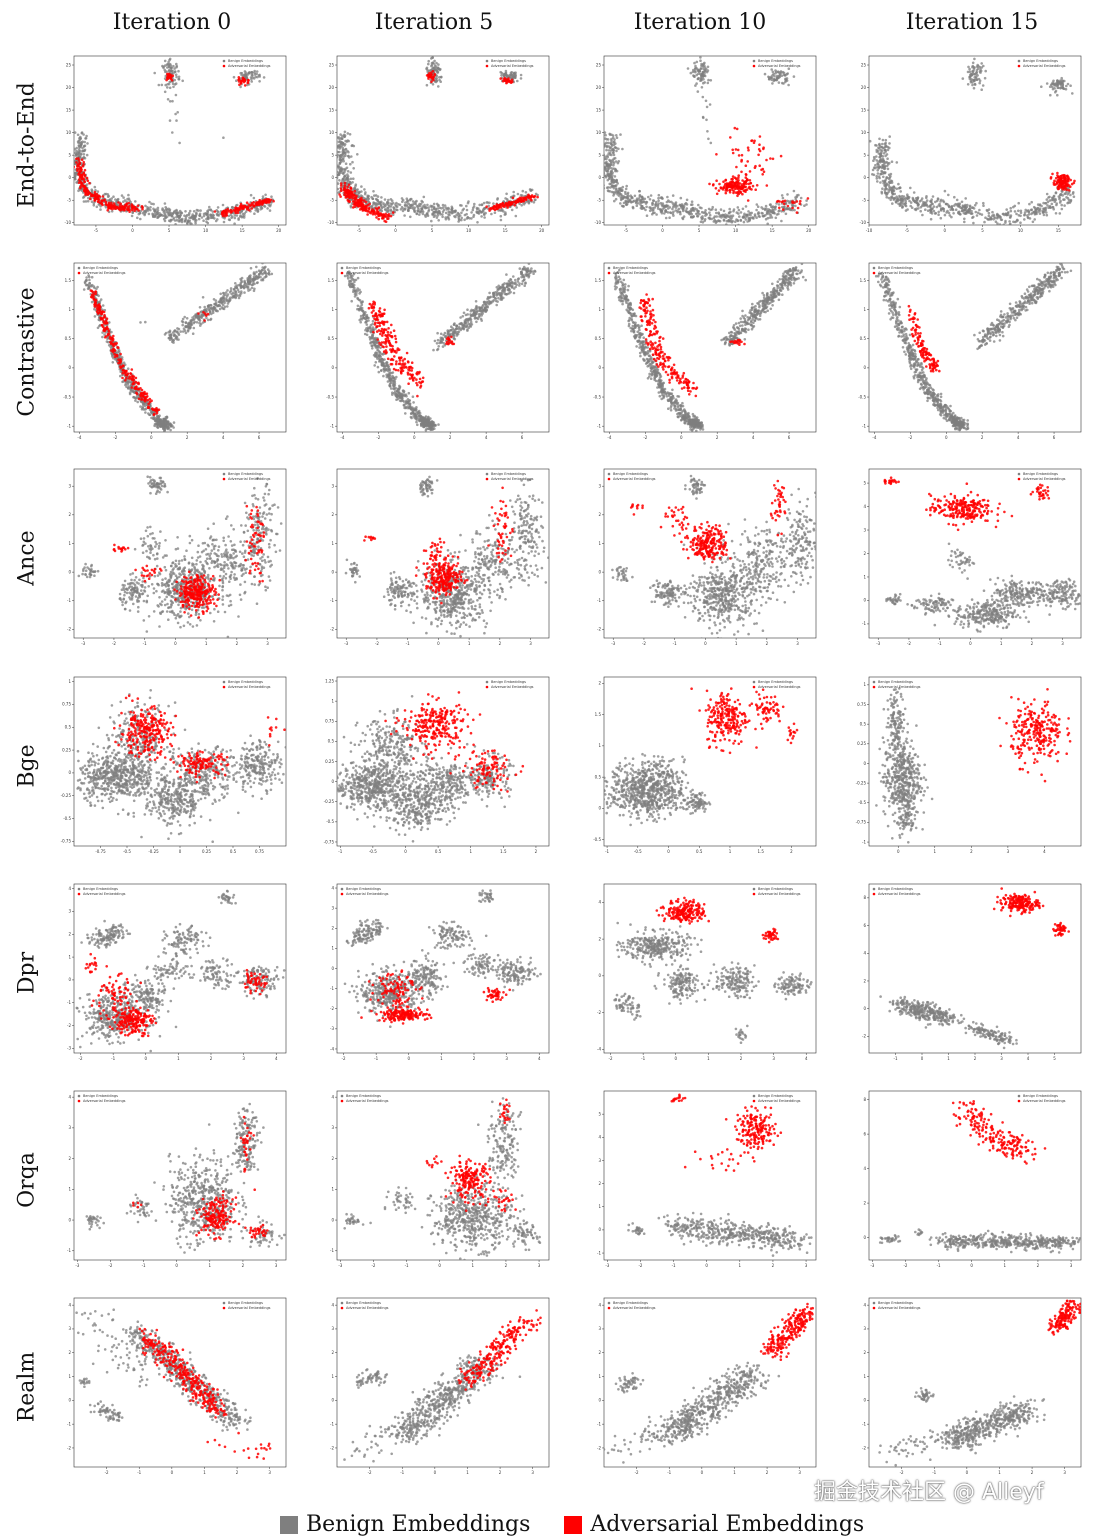 This screenshot has height=1538, width=1100. Describe the element at coordinates (508, 61) in the screenshot. I see `legend-benign-text: Benign Embeddings` at that location.